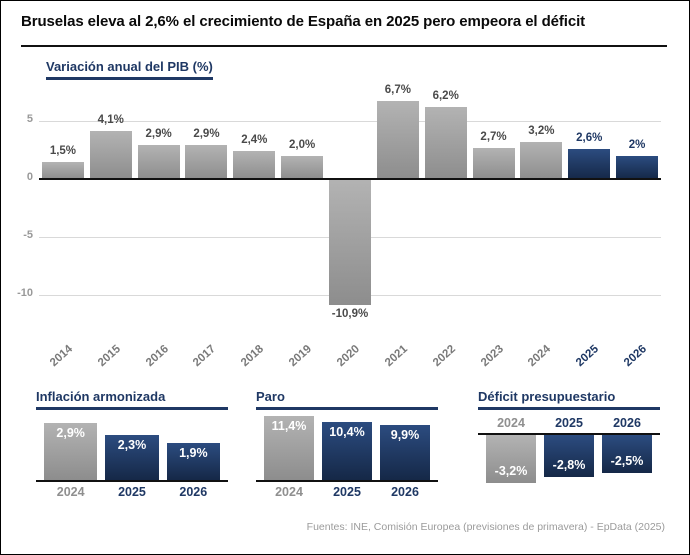 Image resolution: width=690 pixels, height=555 pixels. I want to click on bar-2024, so click(541, 160).